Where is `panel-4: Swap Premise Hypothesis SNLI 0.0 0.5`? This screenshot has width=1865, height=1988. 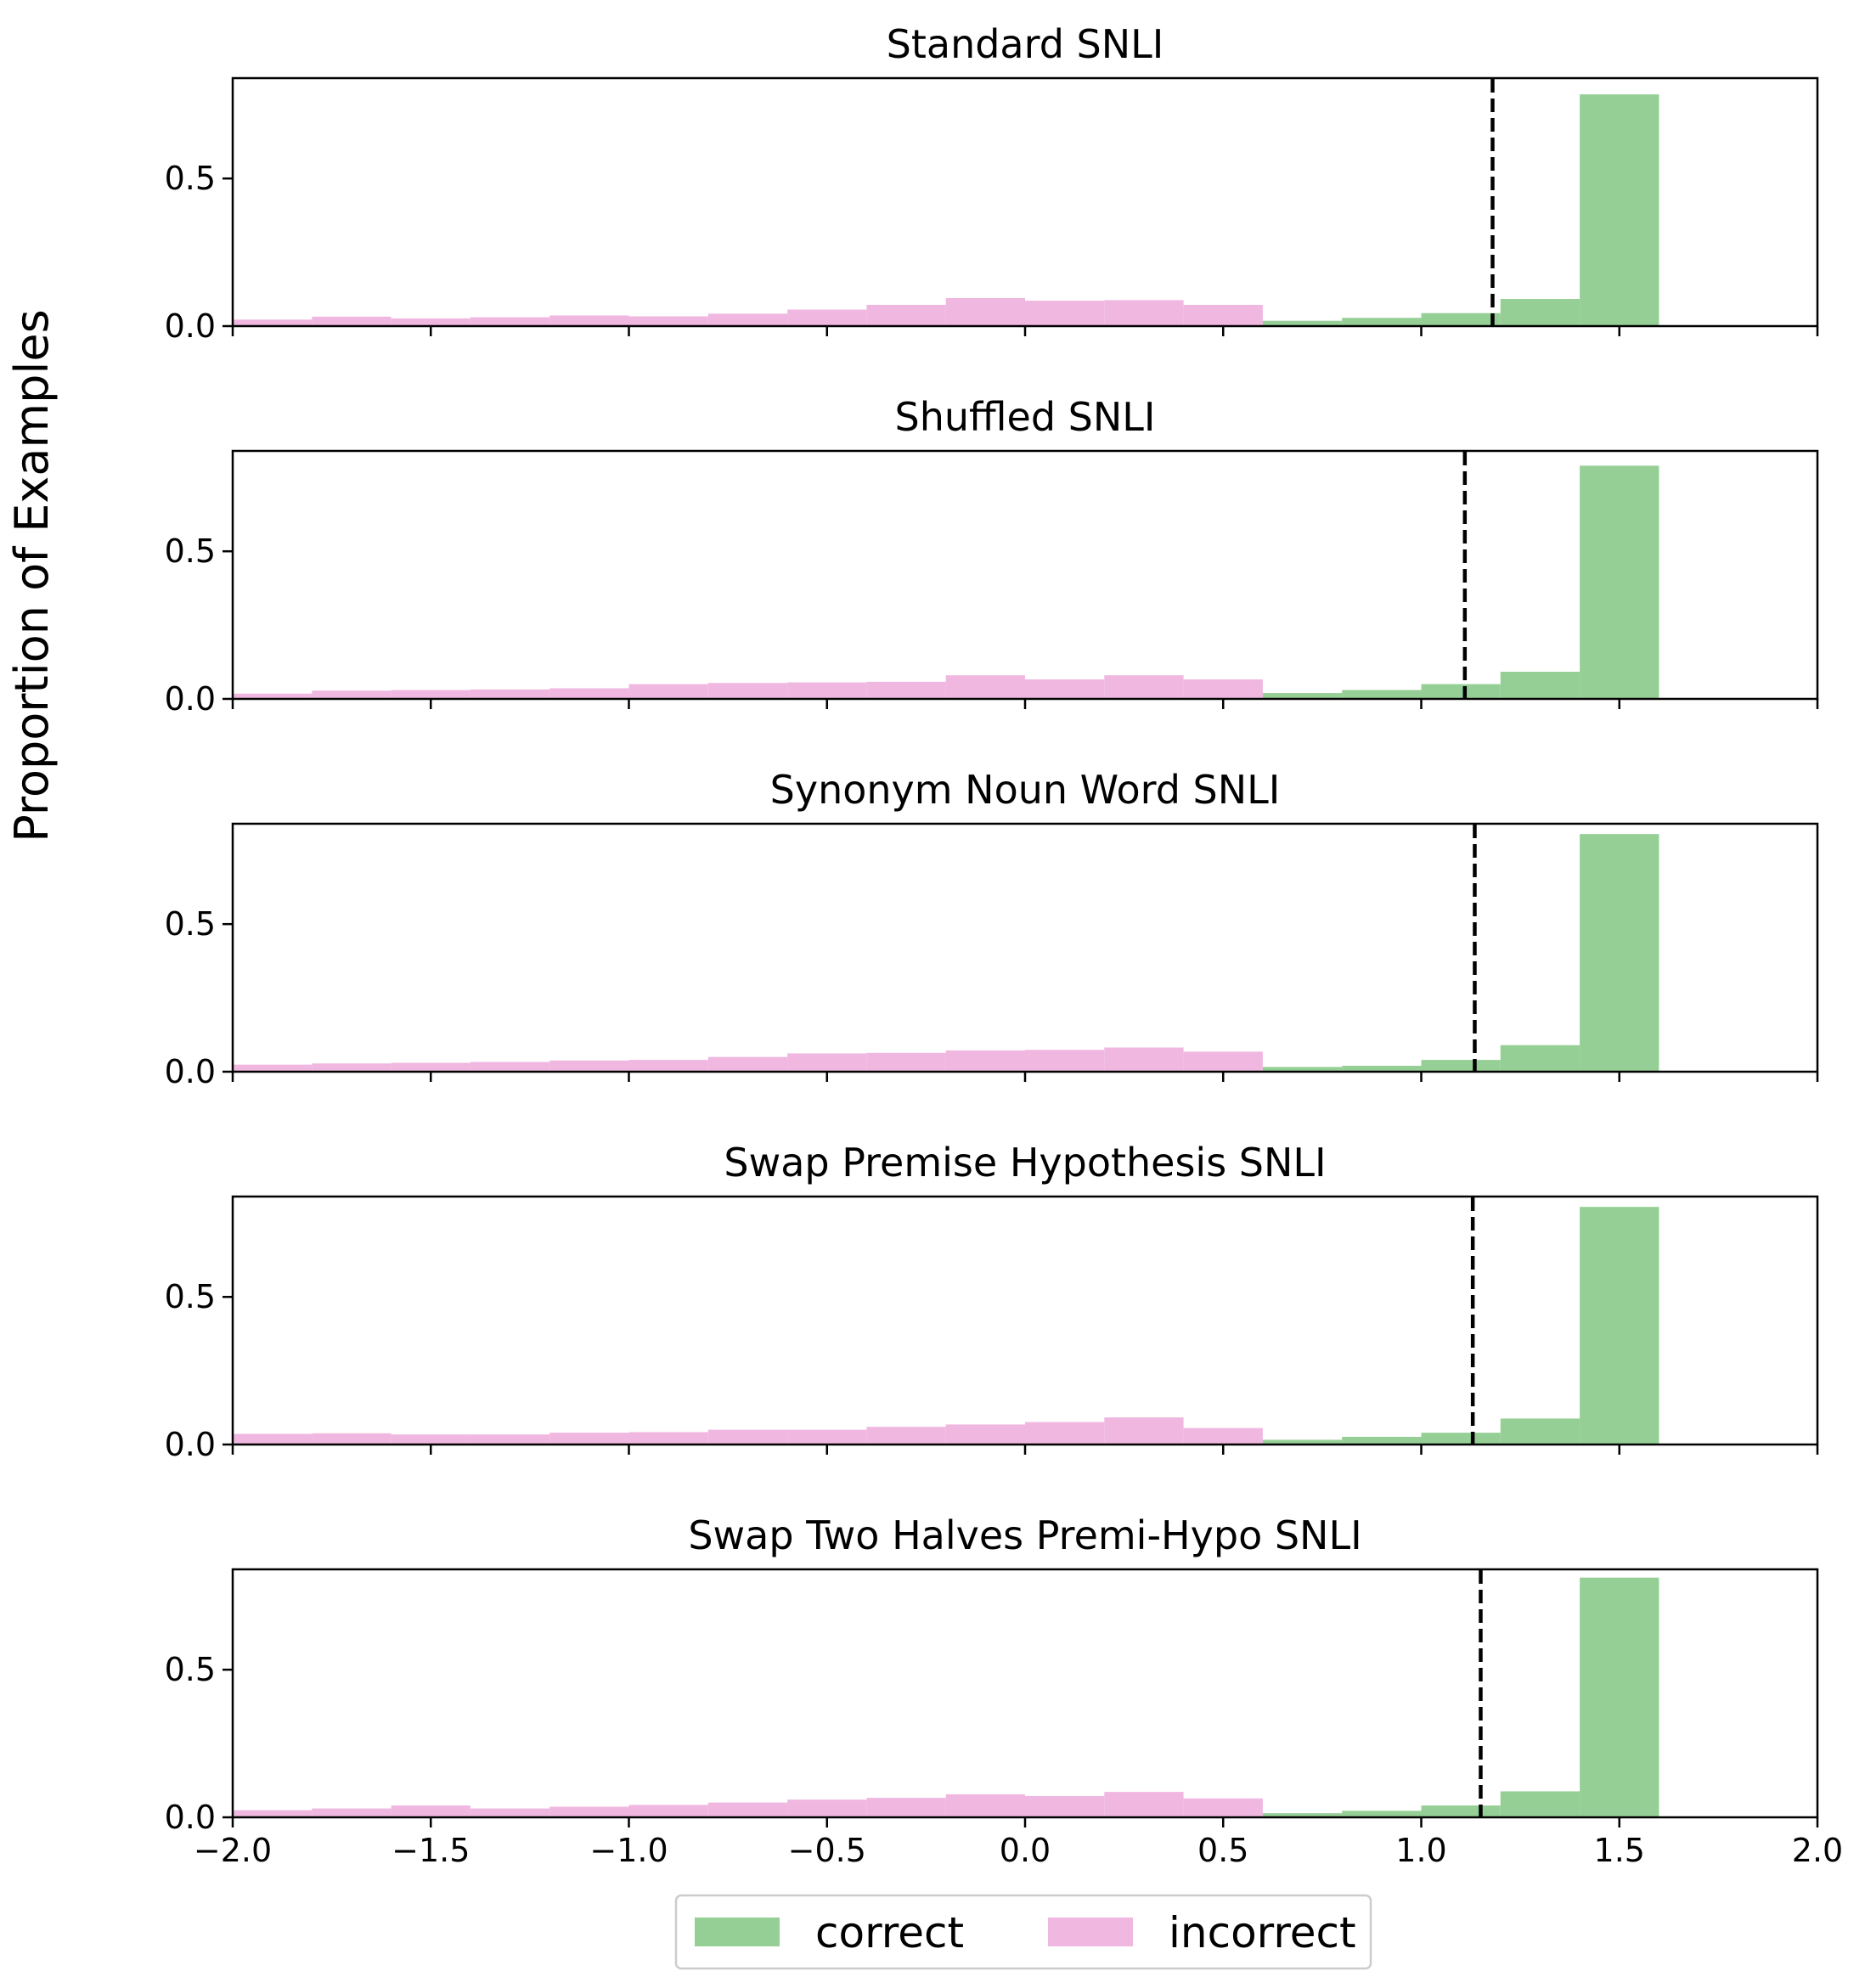 panel-4: Swap Premise Hypothesis SNLI 0.0 0.5 is located at coordinates (992, 1301).